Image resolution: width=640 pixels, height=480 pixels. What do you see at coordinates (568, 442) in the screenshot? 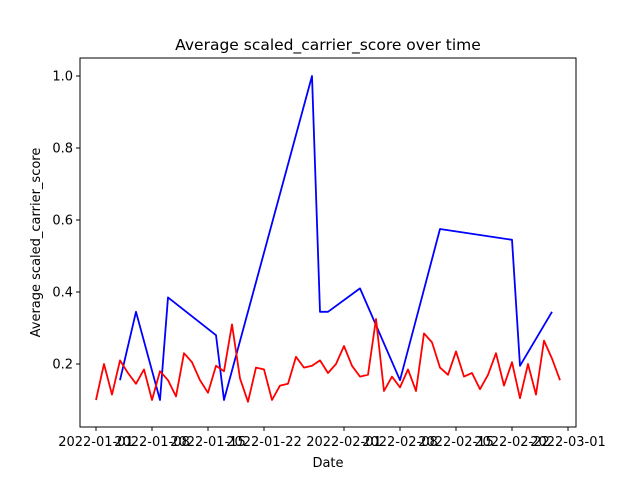
I see `x-tick-label: 2022-03-01` at bounding box center [568, 442].